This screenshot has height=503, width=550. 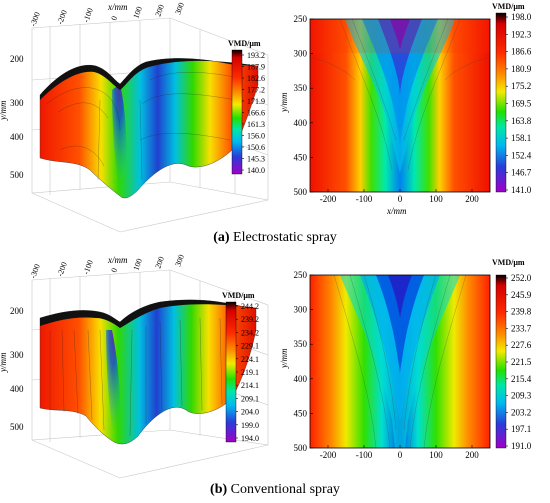 I want to click on a2d-x-label: x/mm, so click(x=396, y=211).